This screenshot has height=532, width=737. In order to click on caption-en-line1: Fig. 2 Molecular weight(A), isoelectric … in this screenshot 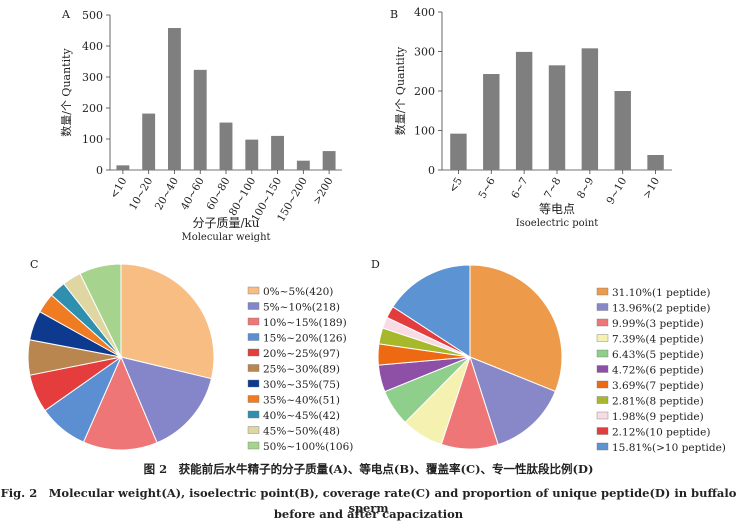, I will do `click(368, 500)`.